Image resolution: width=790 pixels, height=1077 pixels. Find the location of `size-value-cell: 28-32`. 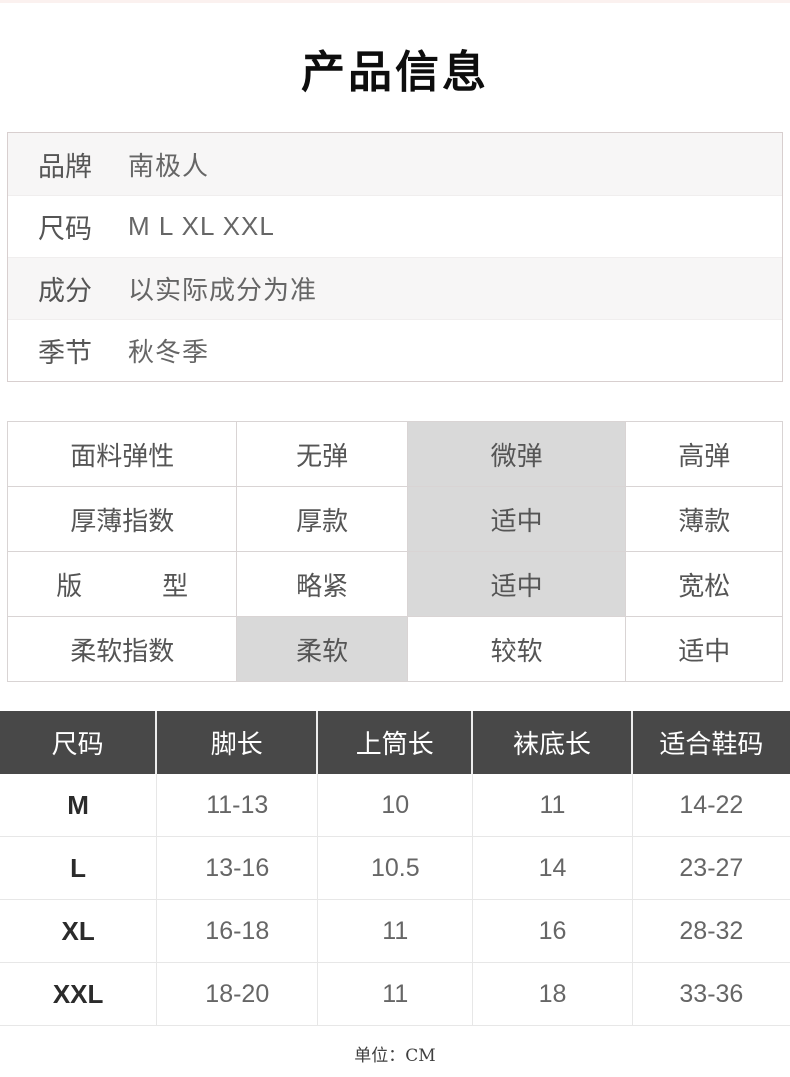

size-value-cell: 28-32 is located at coordinates (711, 931).